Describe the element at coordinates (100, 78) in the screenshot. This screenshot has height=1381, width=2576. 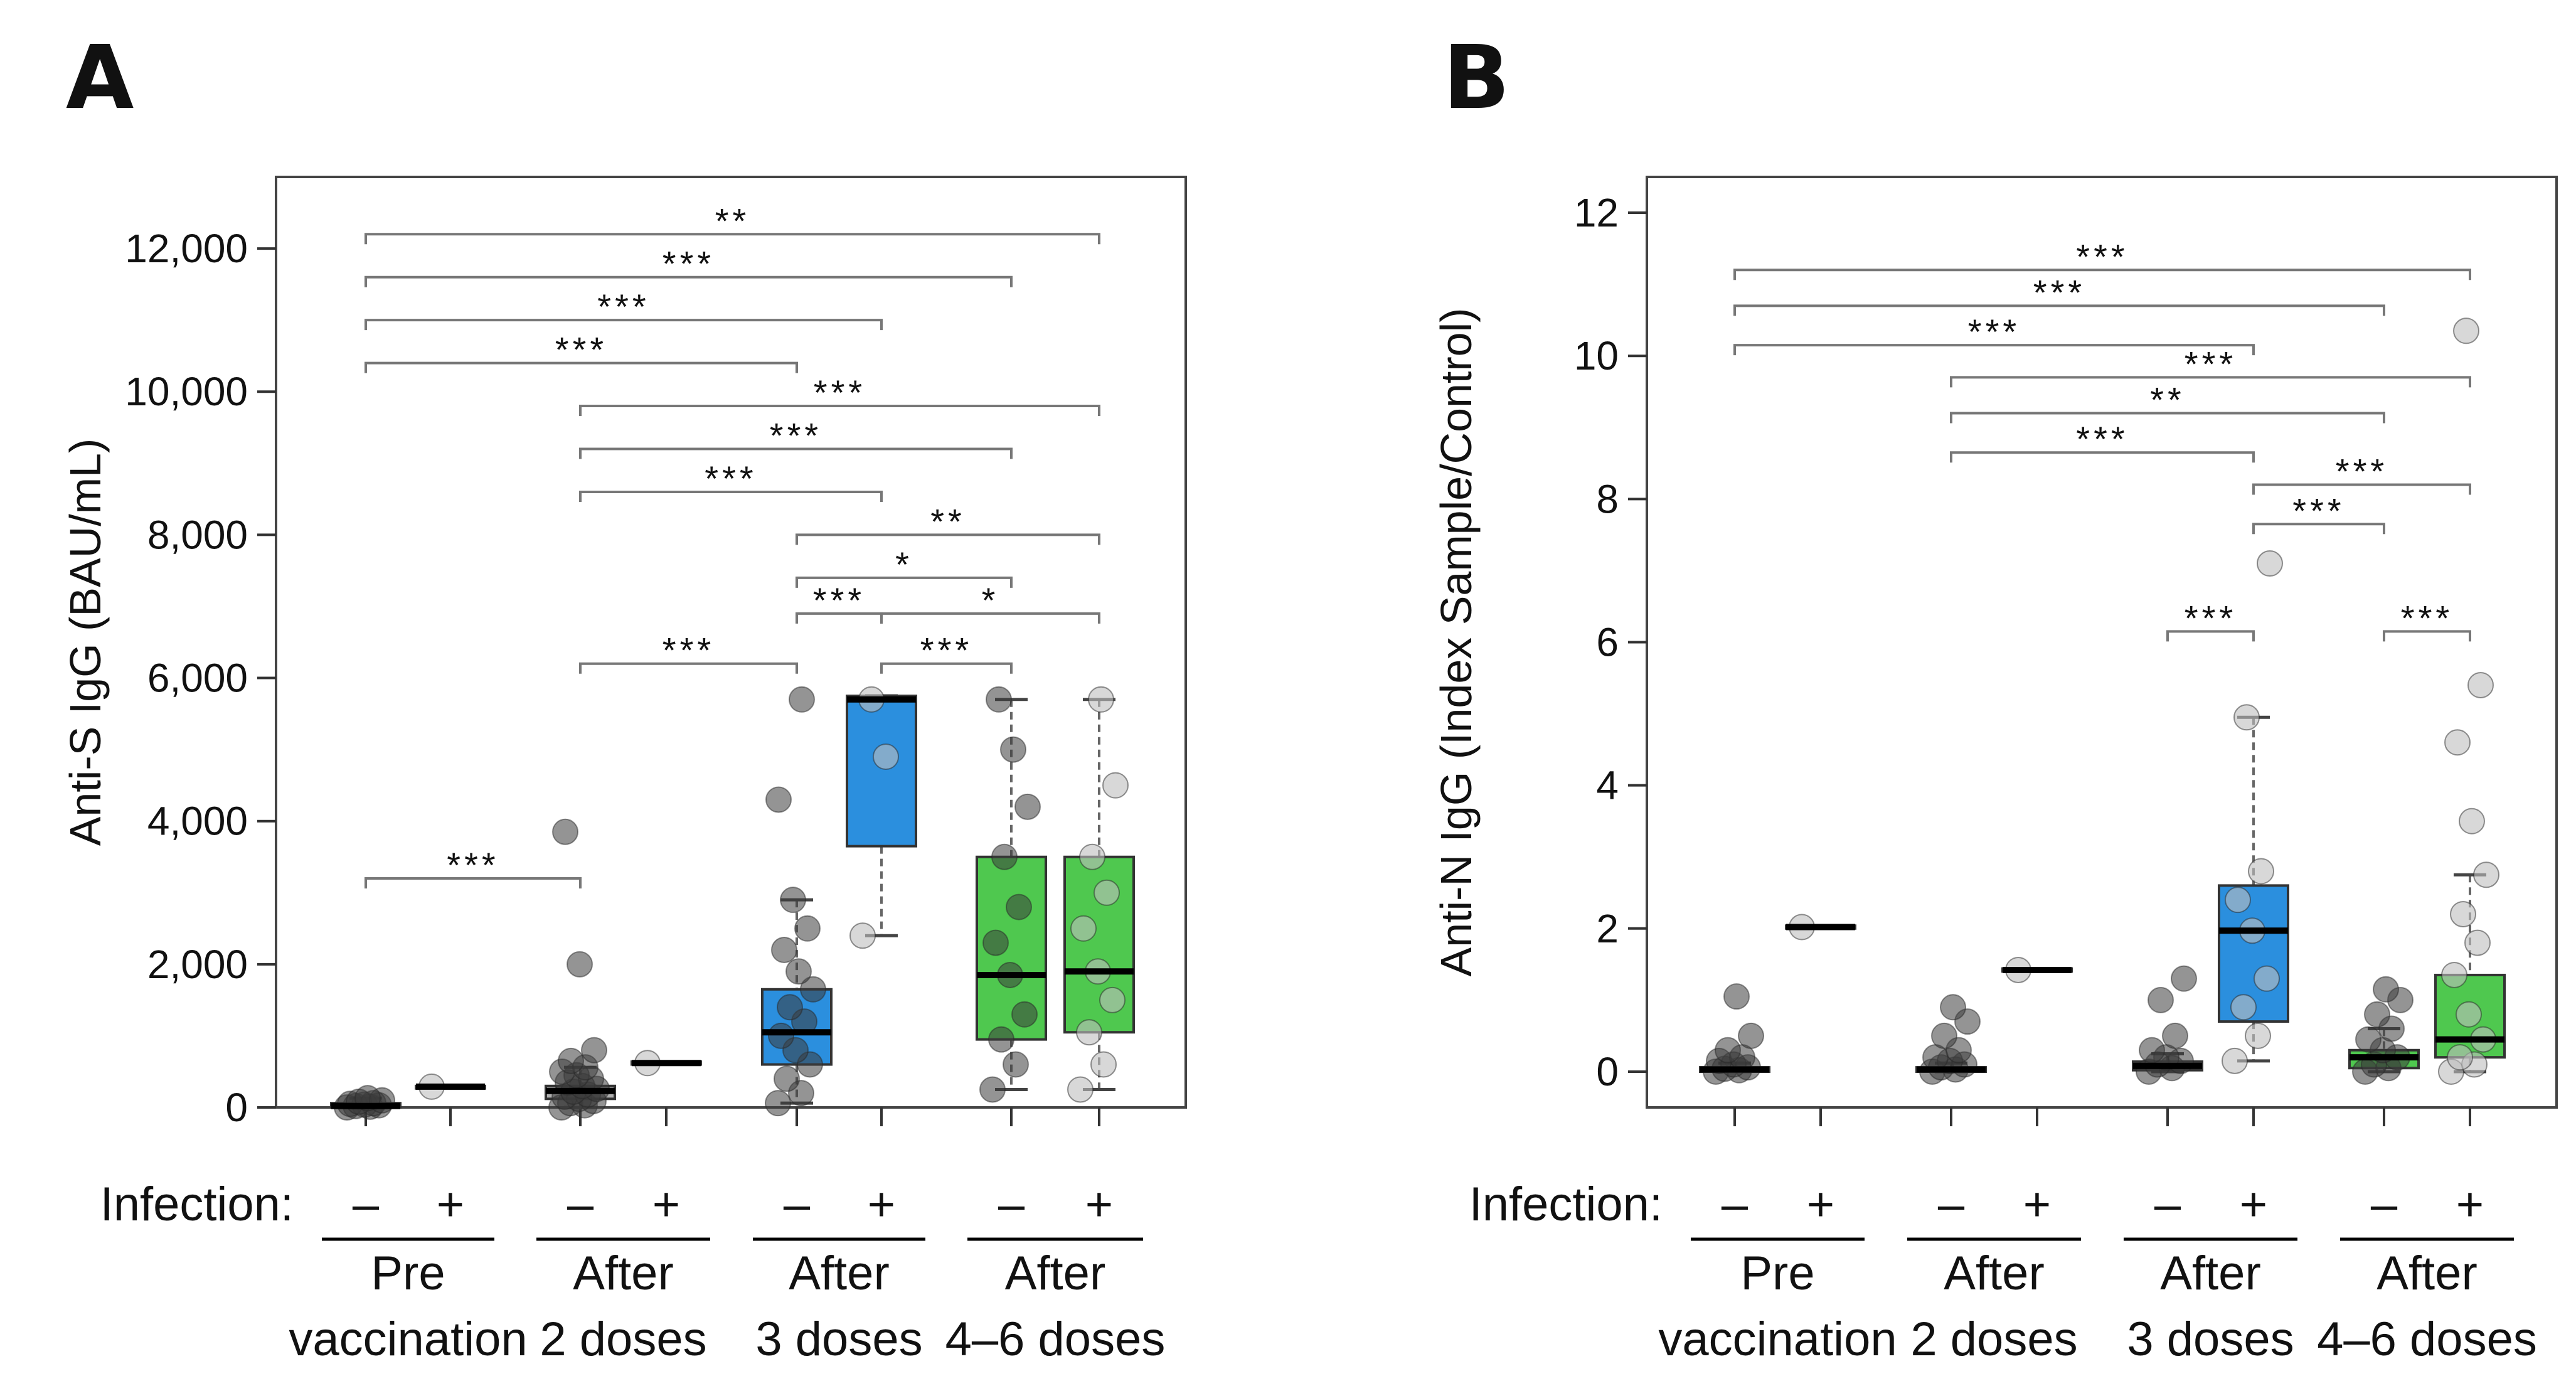
I see `panel-letter: A` at that location.